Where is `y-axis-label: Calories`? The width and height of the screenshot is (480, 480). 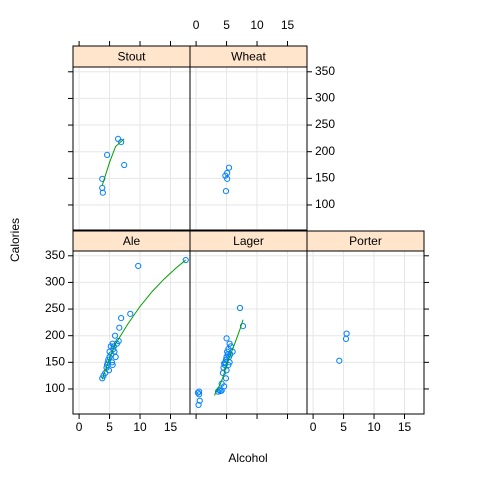
y-axis-label: Calories is located at coordinates (15, 240).